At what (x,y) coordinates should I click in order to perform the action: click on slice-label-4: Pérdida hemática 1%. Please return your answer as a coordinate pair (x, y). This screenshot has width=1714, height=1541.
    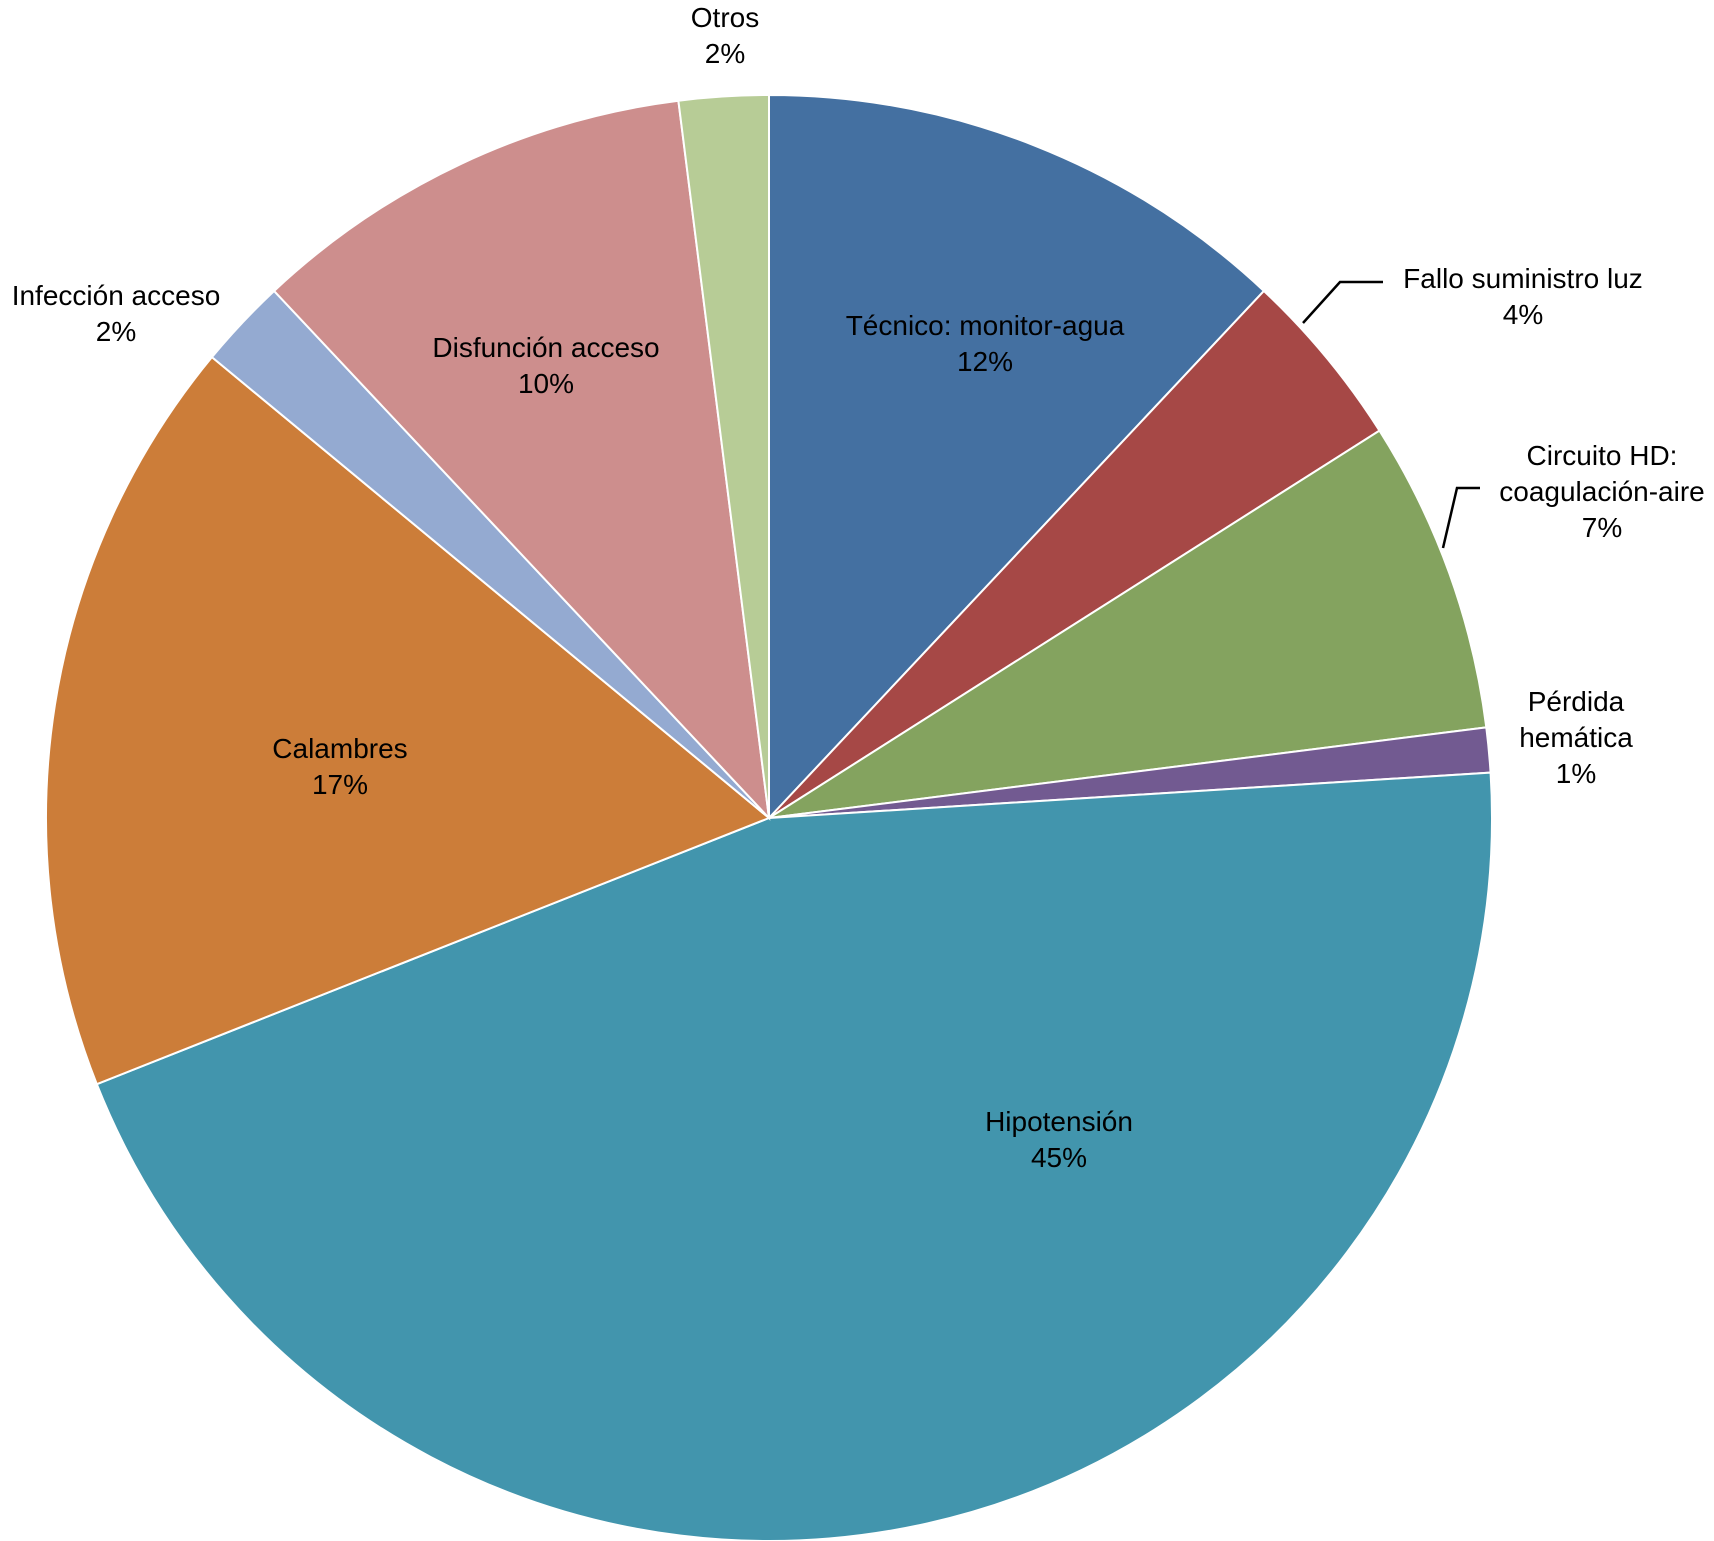
    Looking at the image, I should click on (1576, 737).